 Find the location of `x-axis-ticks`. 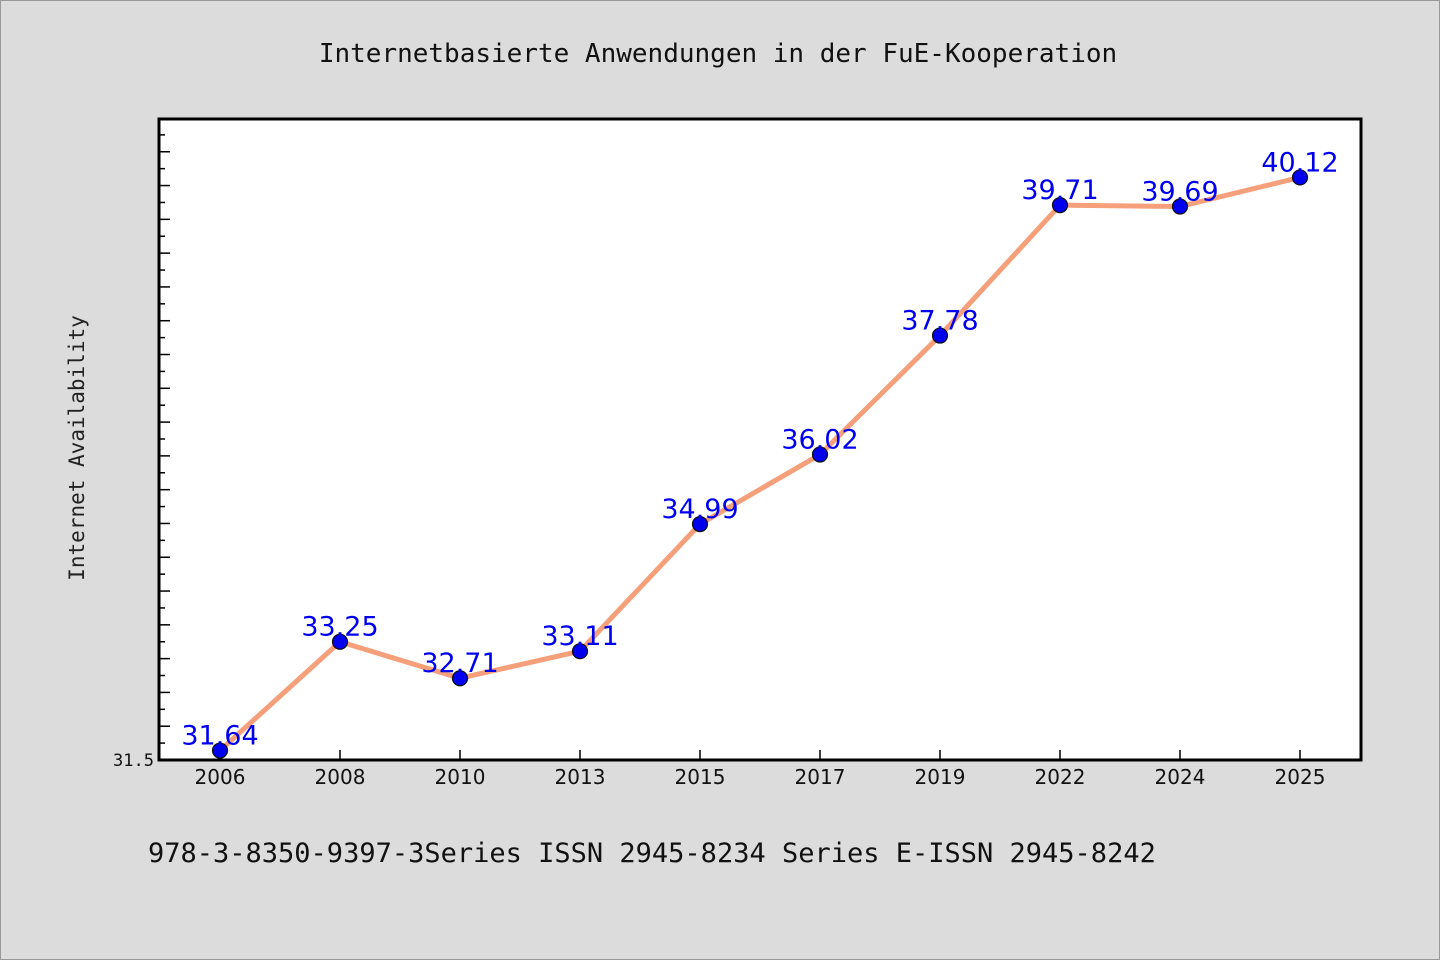

x-axis-ticks is located at coordinates (760, 755).